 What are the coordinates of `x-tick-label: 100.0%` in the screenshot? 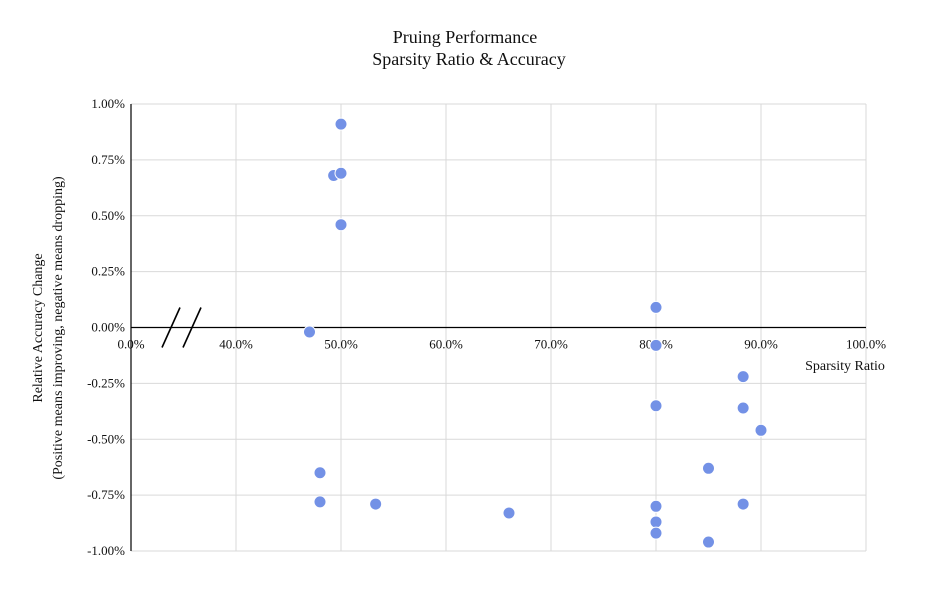 It's located at (866, 344).